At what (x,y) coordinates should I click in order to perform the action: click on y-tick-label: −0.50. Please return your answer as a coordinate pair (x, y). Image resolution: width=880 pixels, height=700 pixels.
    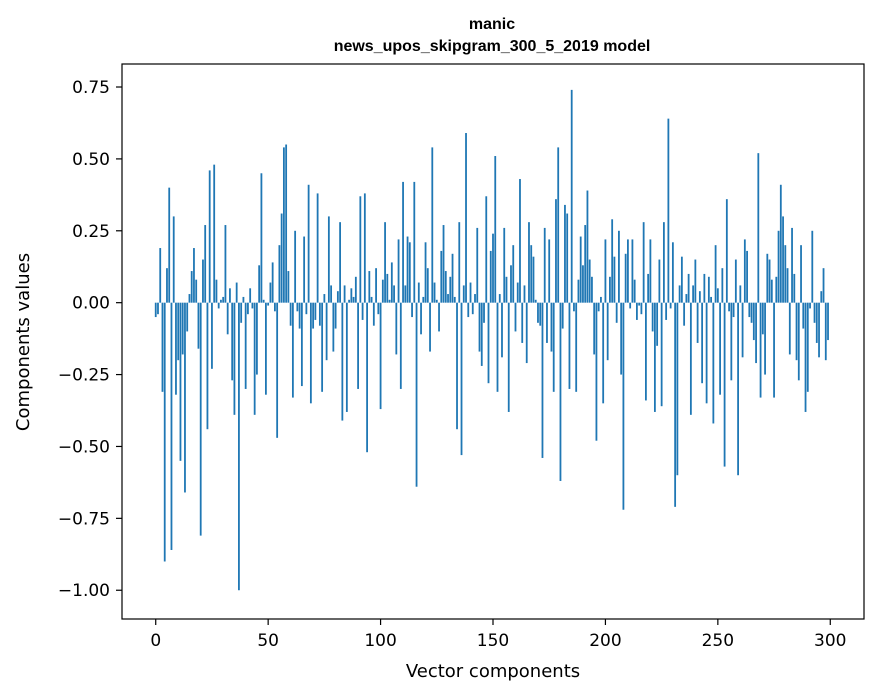
    Looking at the image, I should click on (84, 447).